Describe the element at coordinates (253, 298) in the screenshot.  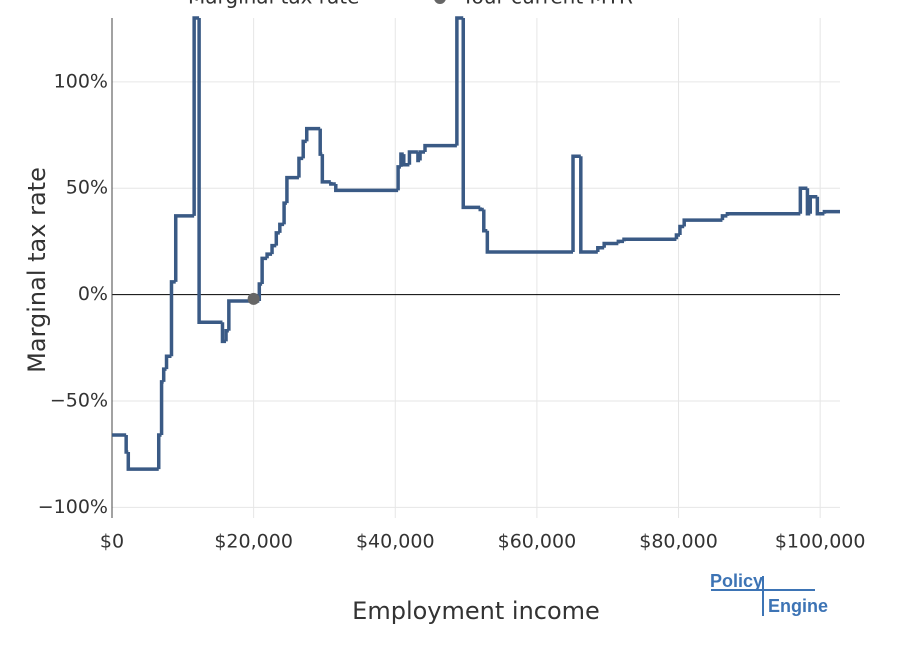
I see `current-marker` at that location.